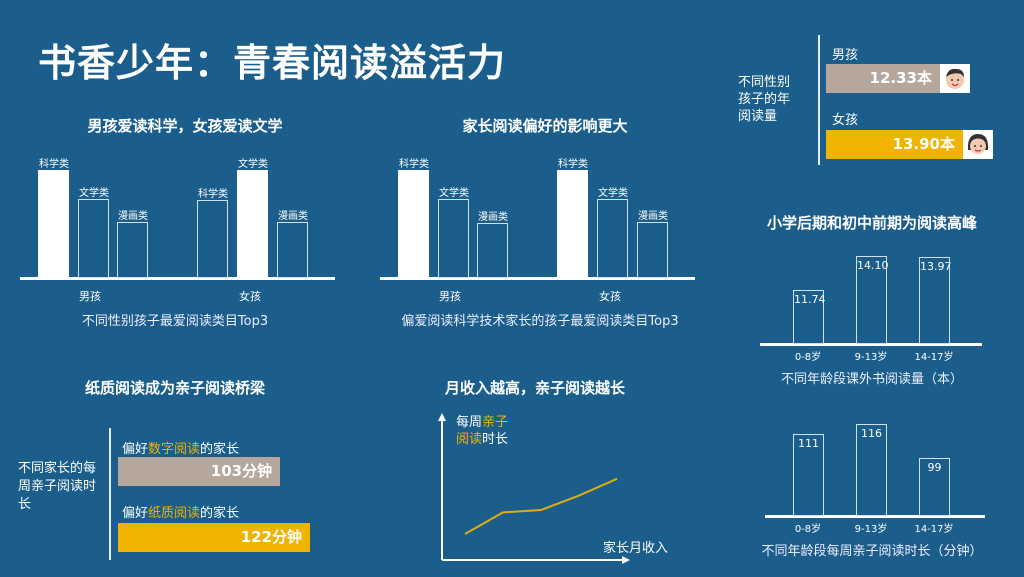 The image size is (1024, 577). What do you see at coordinates (626, 560) in the screenshot?
I see `x-axis-arrow-icon` at bounding box center [626, 560].